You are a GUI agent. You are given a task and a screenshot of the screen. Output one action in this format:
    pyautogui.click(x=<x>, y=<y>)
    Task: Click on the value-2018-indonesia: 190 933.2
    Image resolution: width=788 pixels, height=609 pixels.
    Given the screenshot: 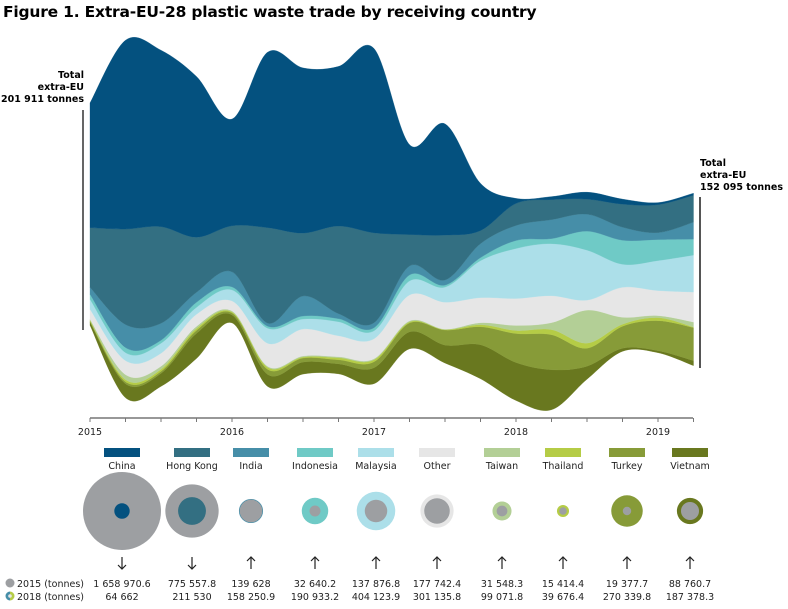 What is the action you would take?
    pyautogui.click(x=315, y=597)
    